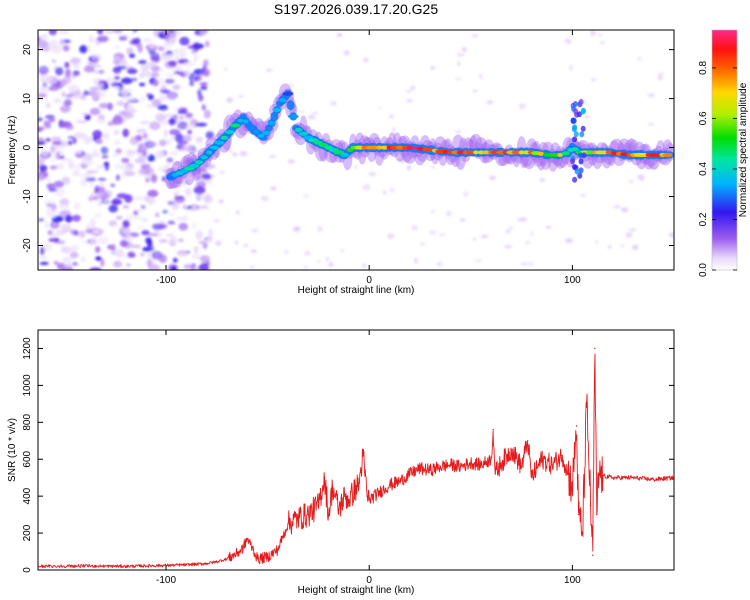  I want to click on y-tick-label: 1000, so click(27, 385).